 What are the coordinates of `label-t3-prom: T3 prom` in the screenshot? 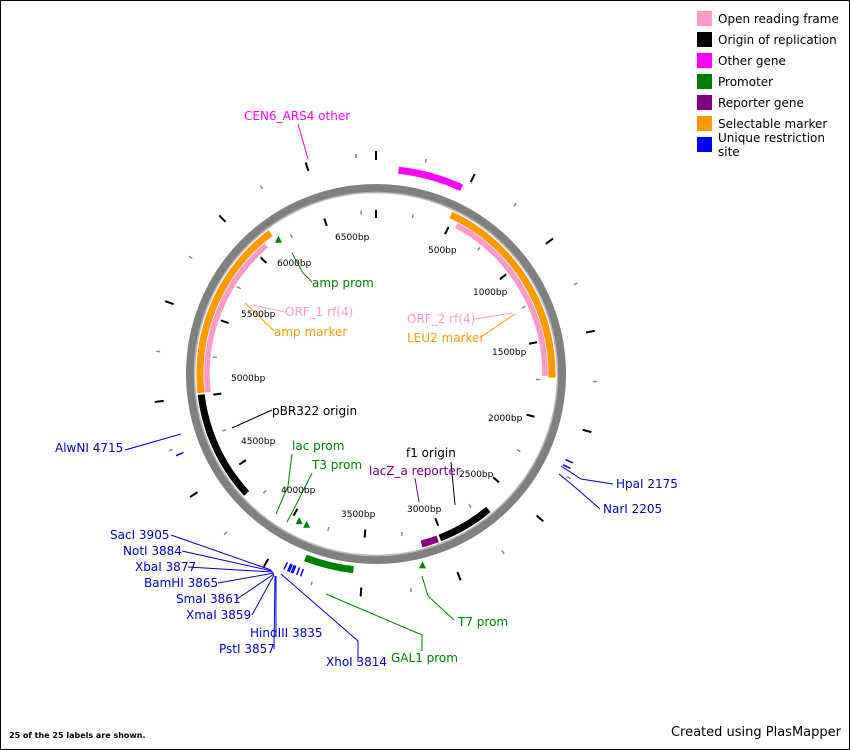 It's located at (336, 465).